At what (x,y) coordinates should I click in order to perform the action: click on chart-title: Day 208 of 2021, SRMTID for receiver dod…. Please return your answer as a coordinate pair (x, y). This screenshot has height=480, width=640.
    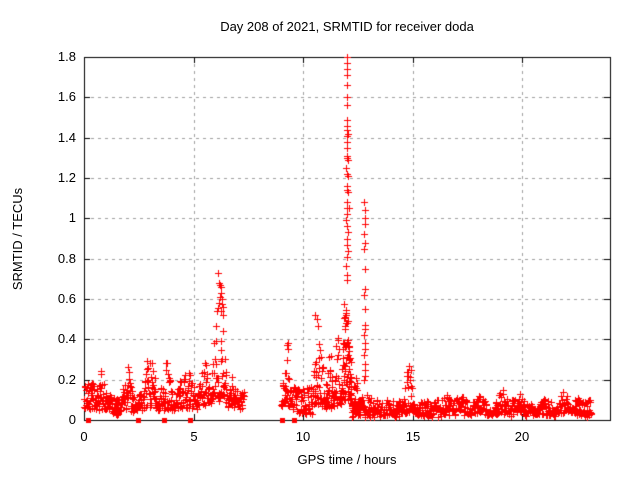
    Looking at the image, I should click on (347, 26).